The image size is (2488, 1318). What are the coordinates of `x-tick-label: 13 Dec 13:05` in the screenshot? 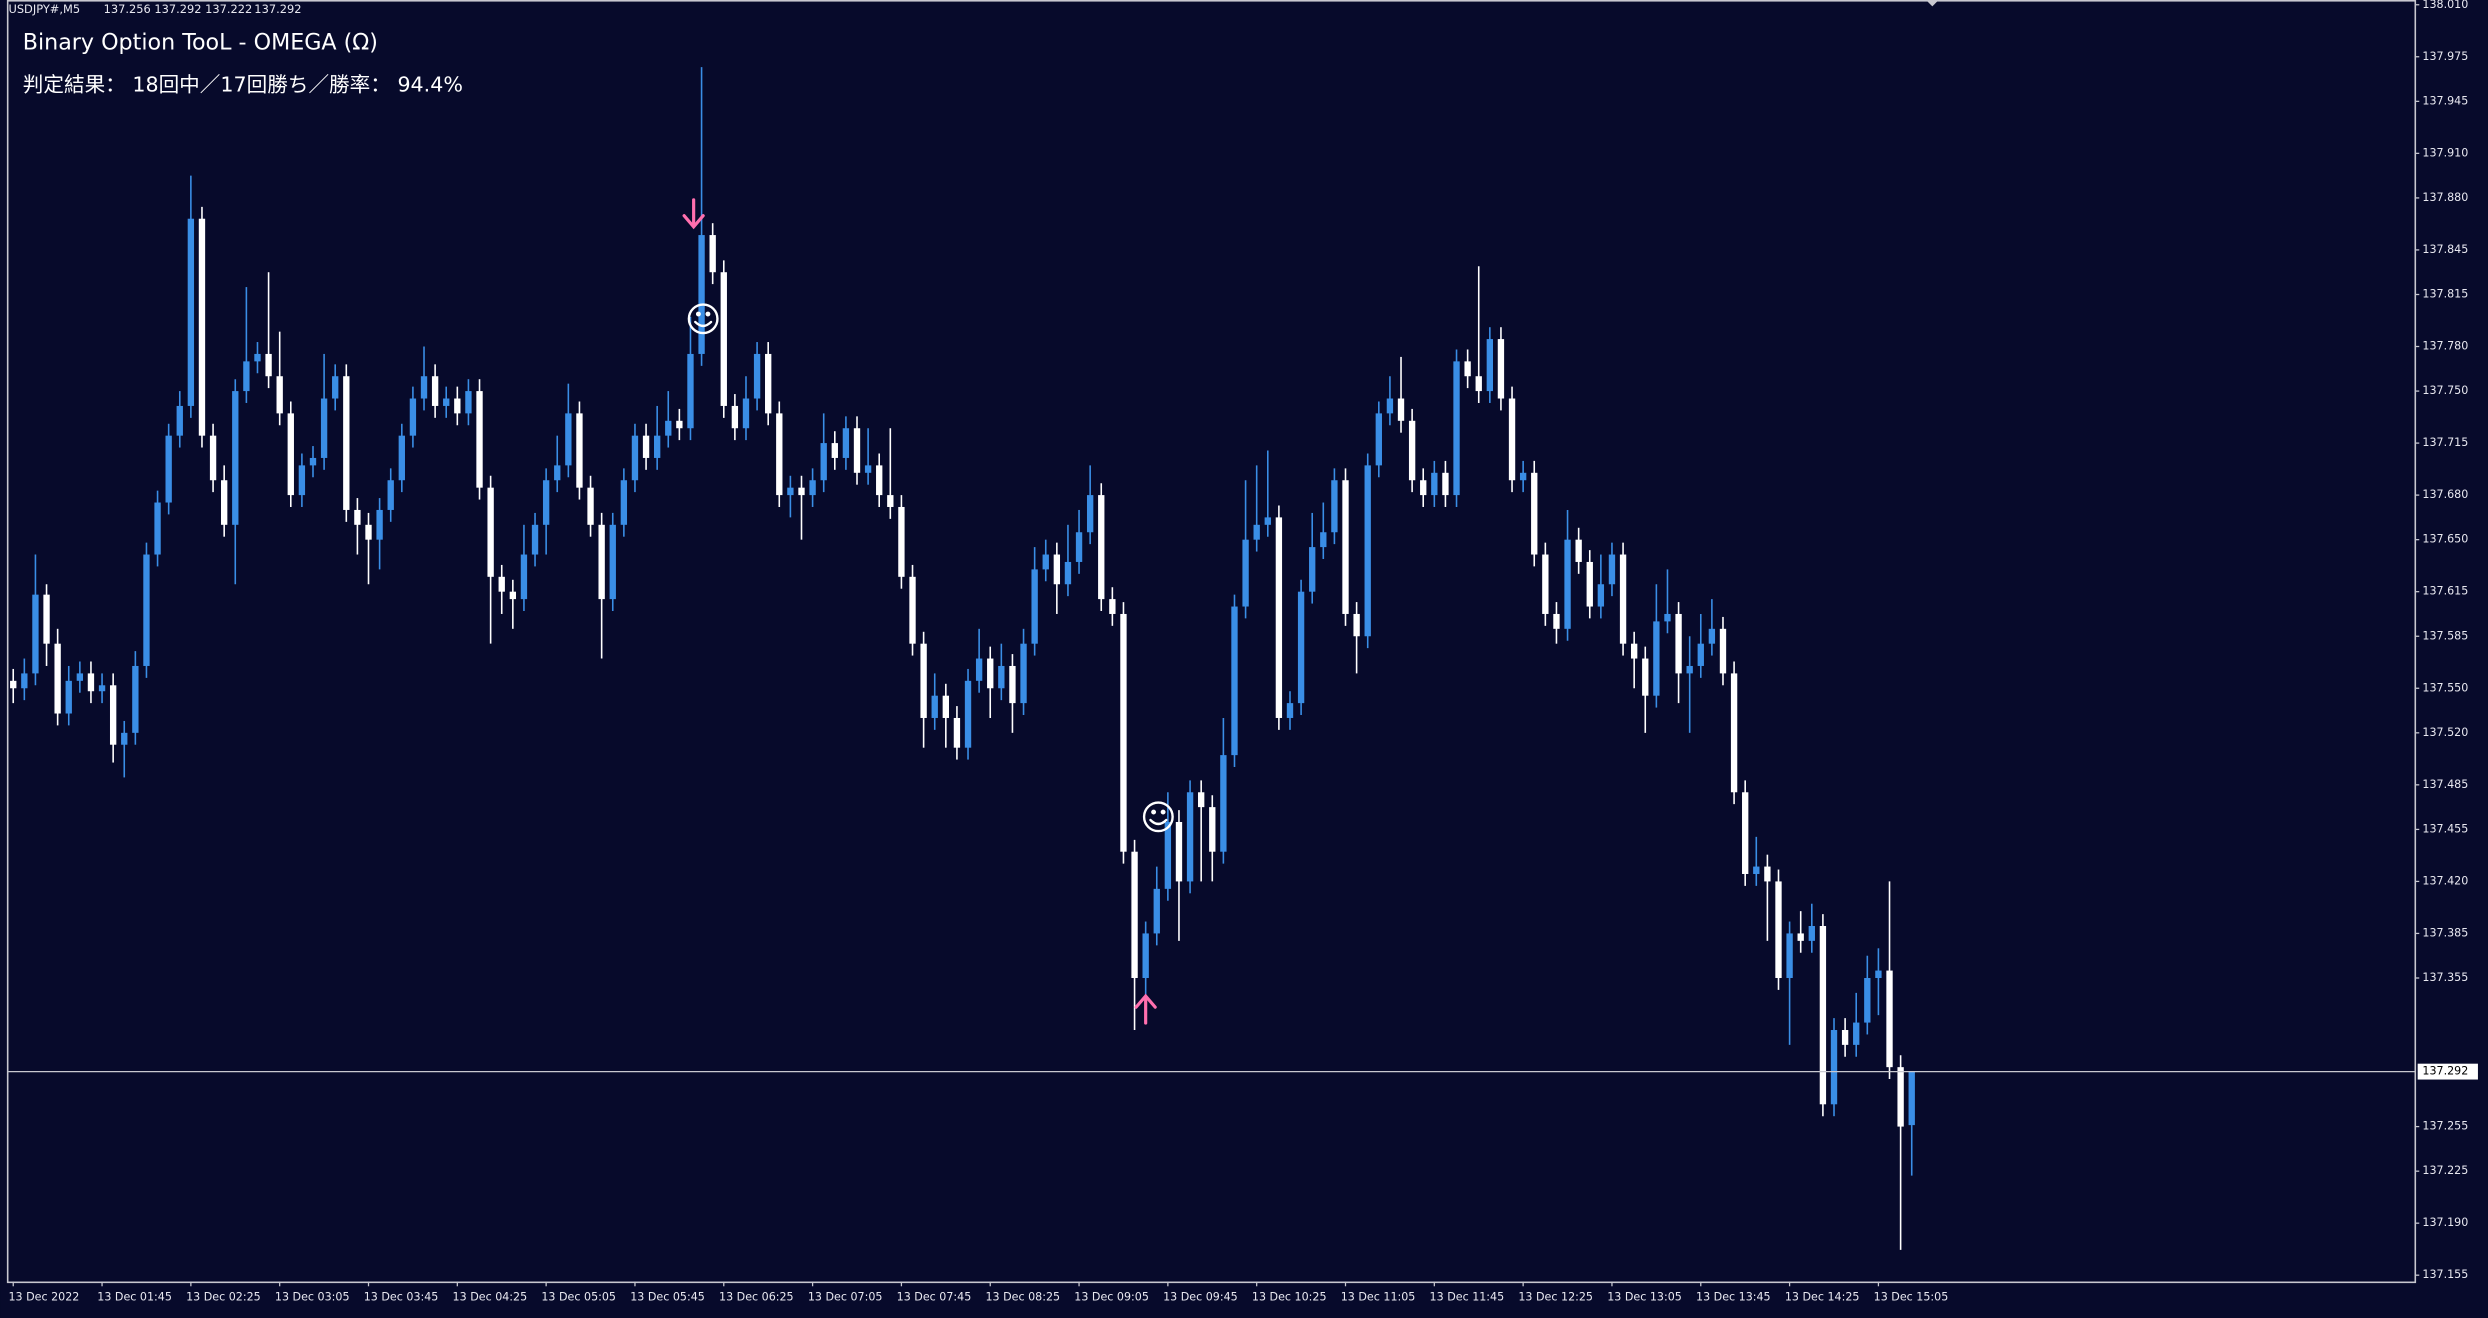 It's located at (1644, 1296).